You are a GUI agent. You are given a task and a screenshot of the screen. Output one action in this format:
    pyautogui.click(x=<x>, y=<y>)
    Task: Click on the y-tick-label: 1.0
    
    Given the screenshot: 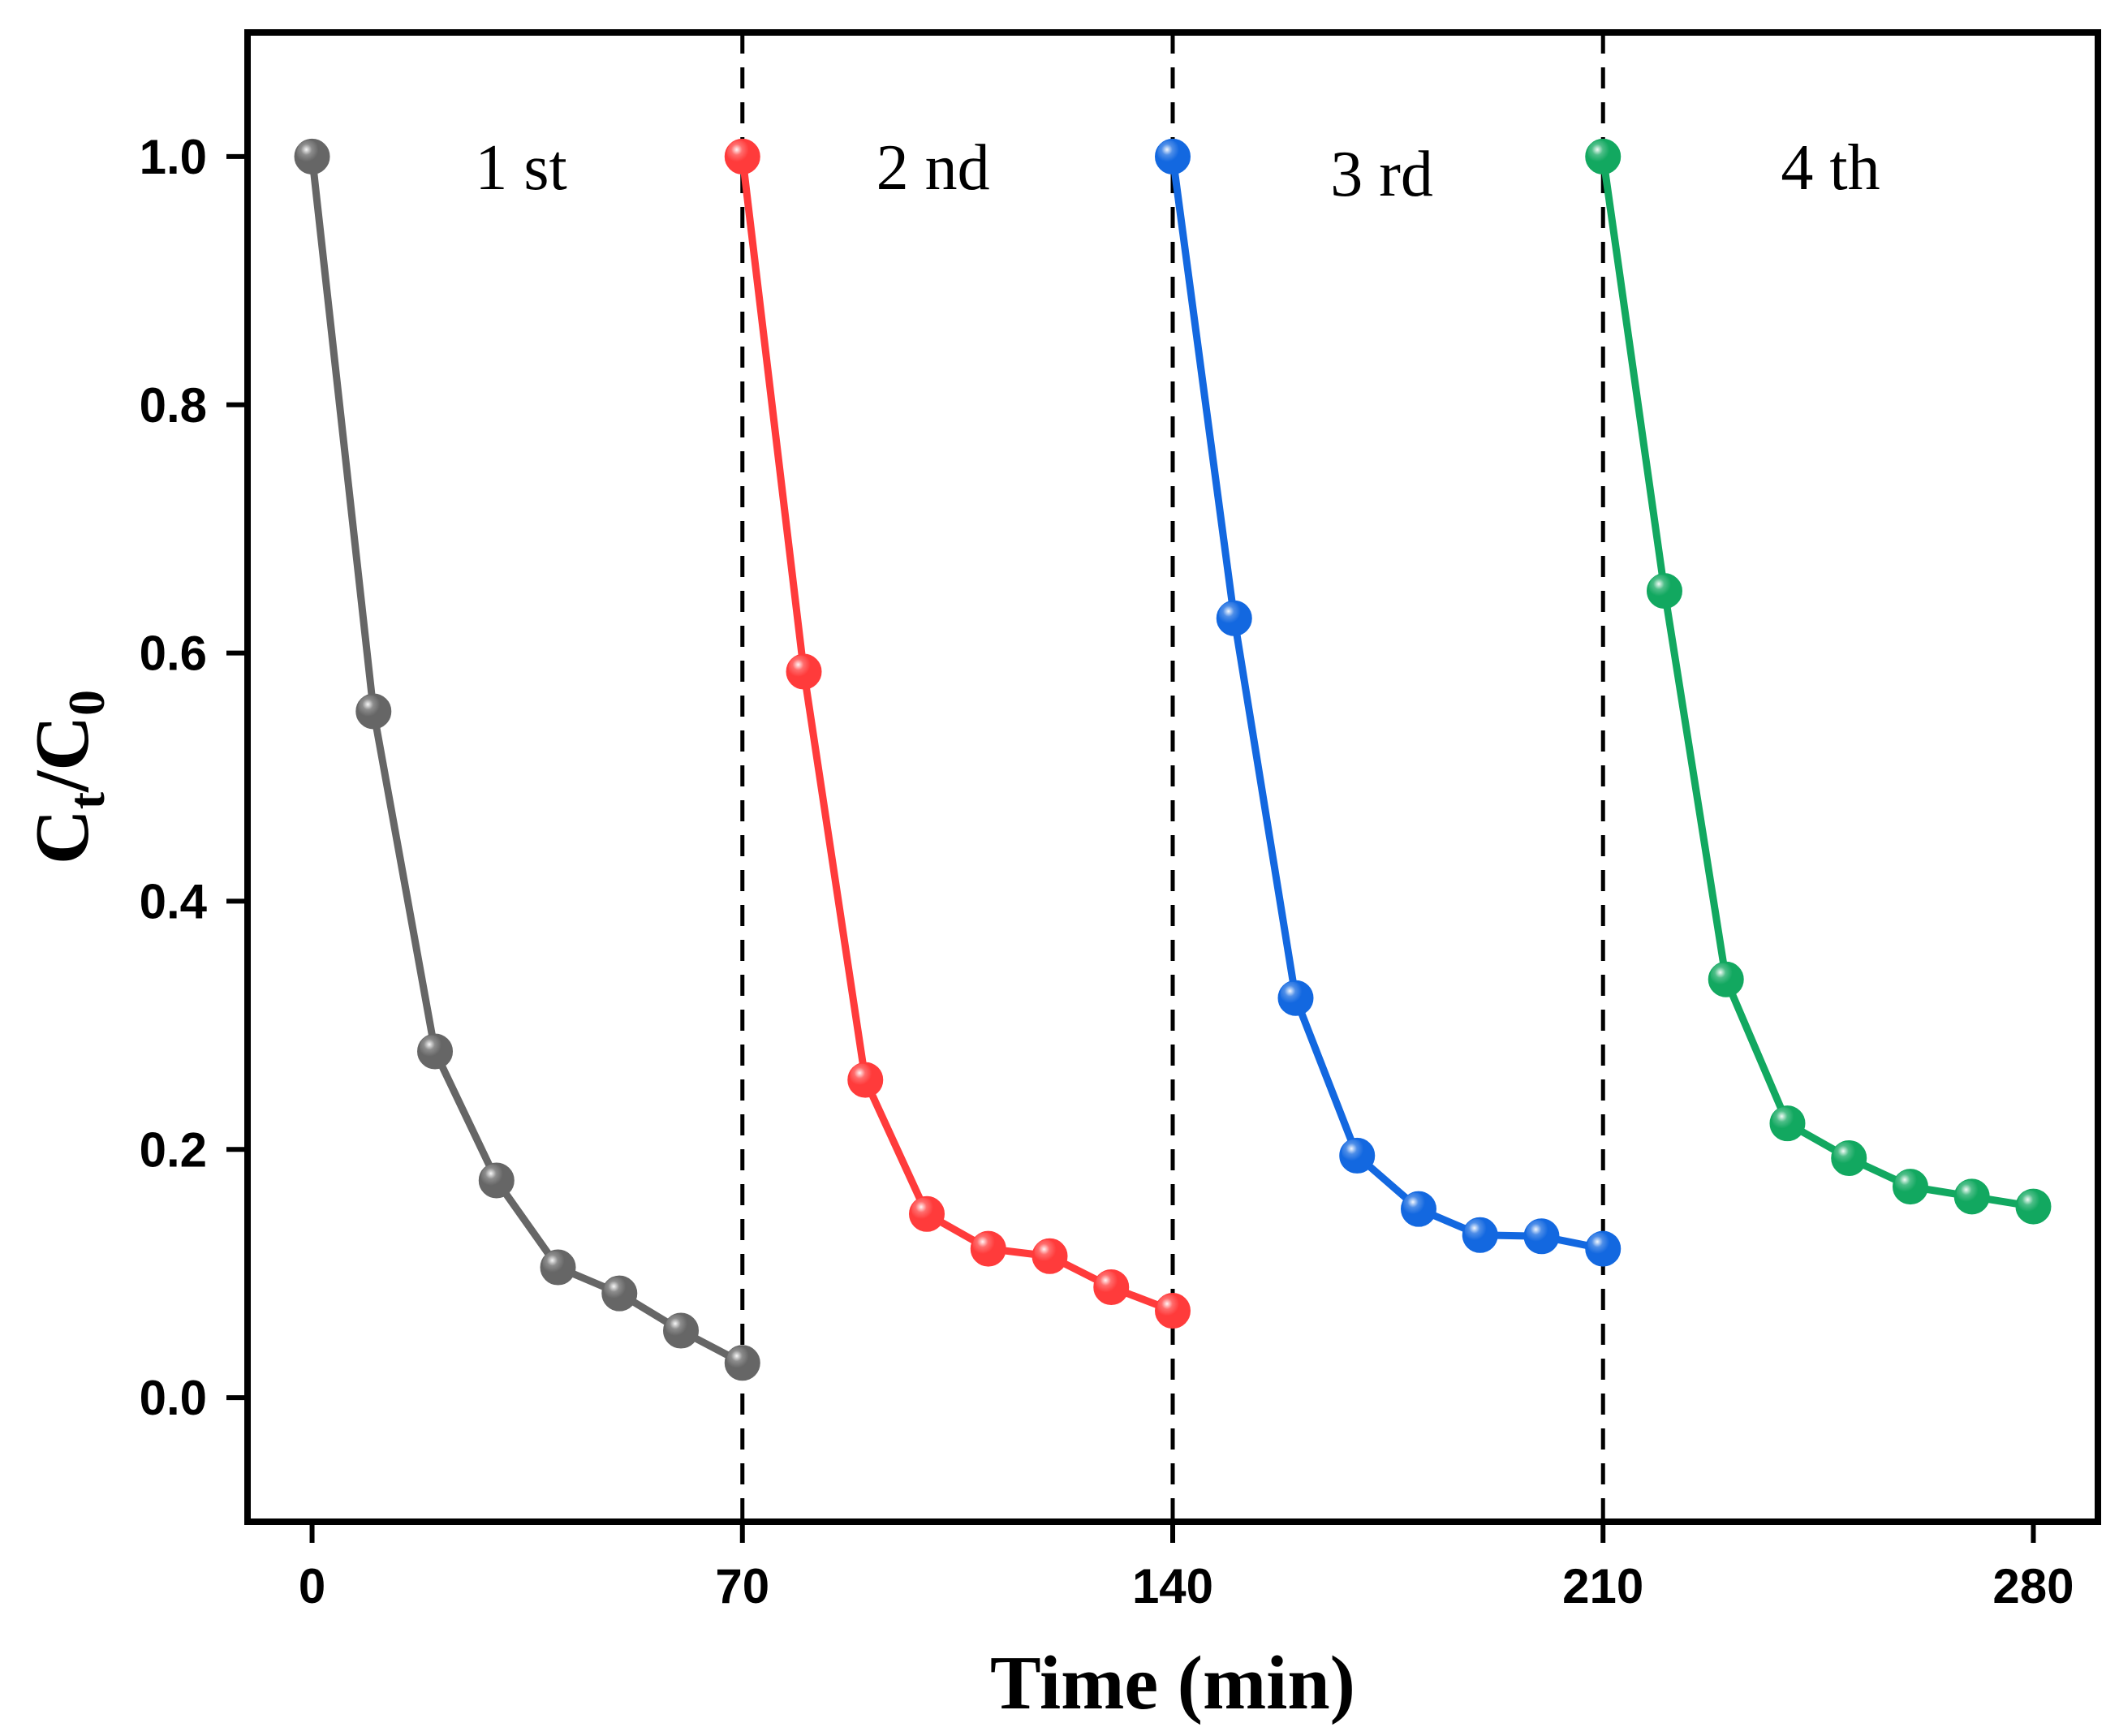 What is the action you would take?
    pyautogui.click(x=174, y=157)
    